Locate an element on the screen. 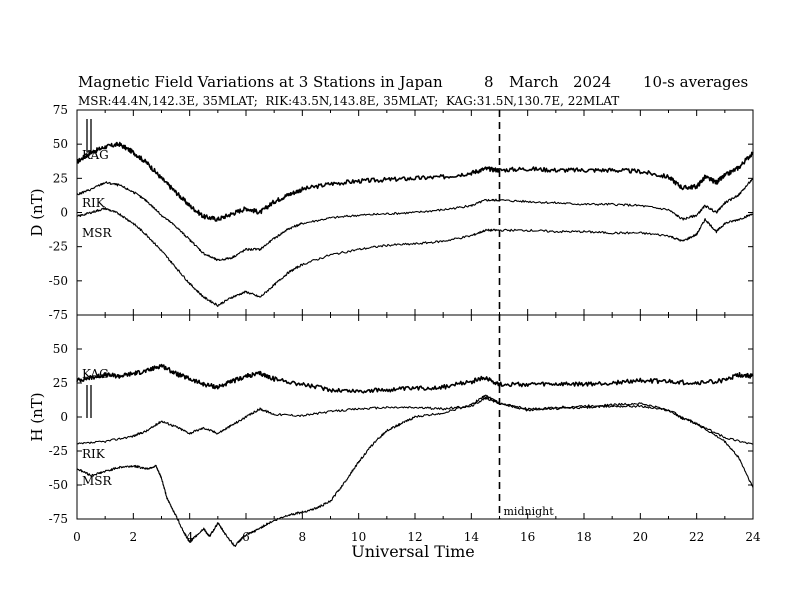 This screenshot has height=612, width=792. x-tick-label: 22 is located at coordinates (696, 537).